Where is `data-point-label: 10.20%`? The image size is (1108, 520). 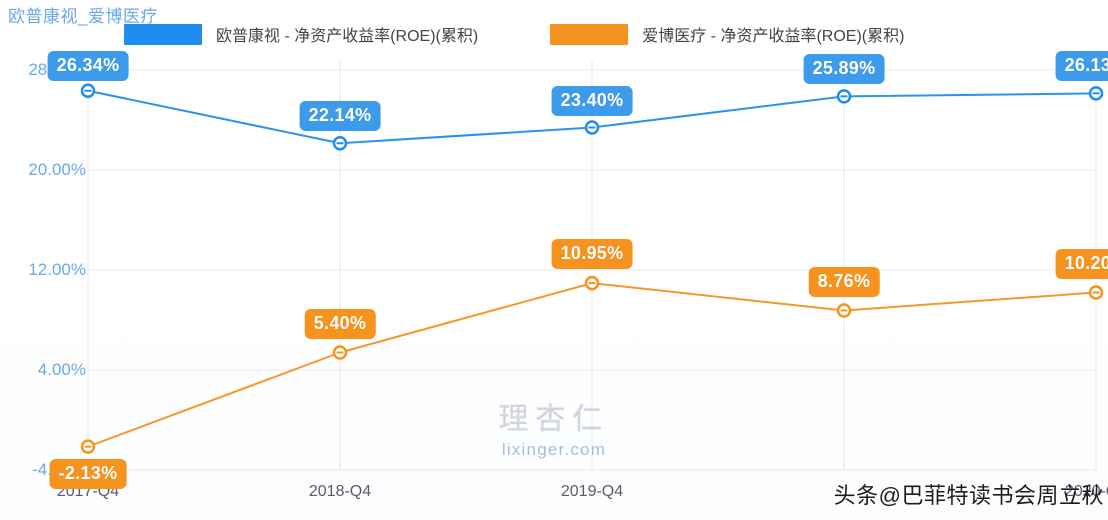
data-point-label: 10.20% is located at coordinates (1081, 263).